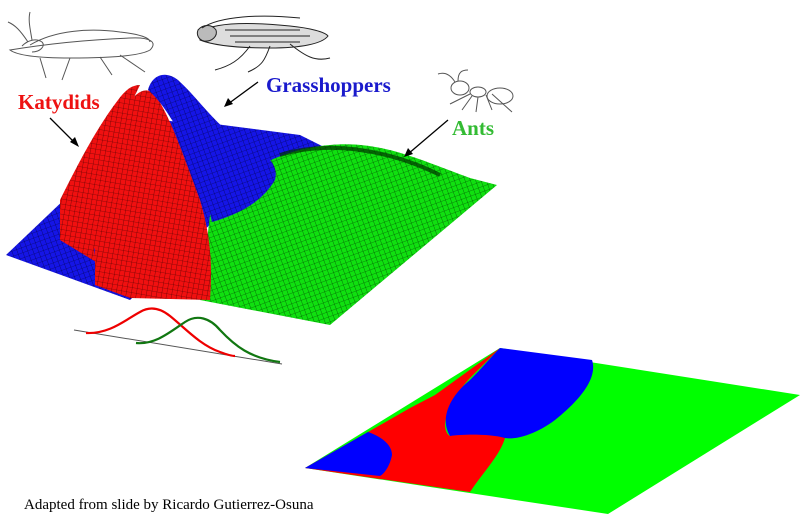 This screenshot has width=800, height=520. I want to click on grasshoppers-label: Grasshoppers, so click(328, 85).